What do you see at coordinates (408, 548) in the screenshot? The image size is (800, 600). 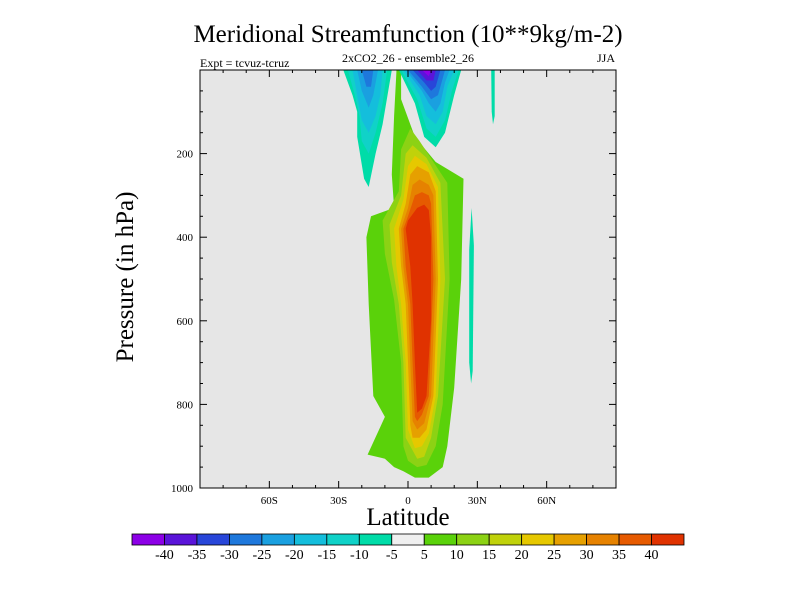 I see `colorbar: -40 -35 -30 -25 -20 -15 -10 -5 5 10 15 20 25 30 35 40` at bounding box center [408, 548].